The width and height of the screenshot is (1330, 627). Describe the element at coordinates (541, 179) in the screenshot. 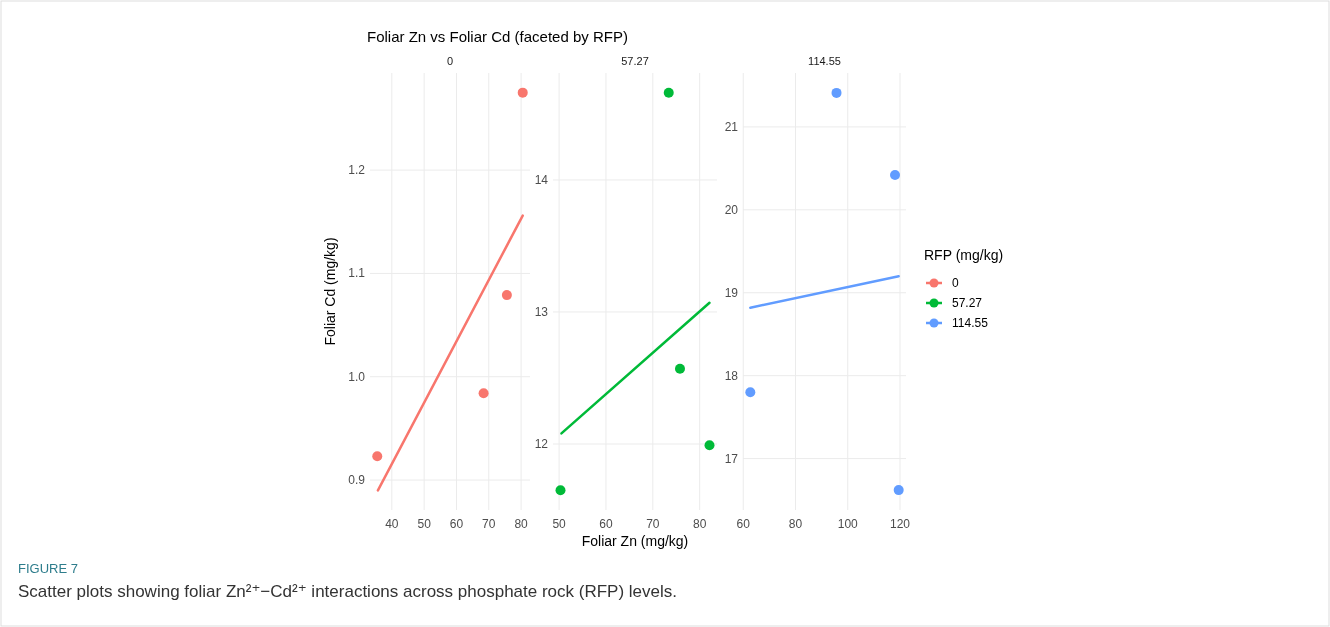

I see `y-tick-label: 14` at that location.